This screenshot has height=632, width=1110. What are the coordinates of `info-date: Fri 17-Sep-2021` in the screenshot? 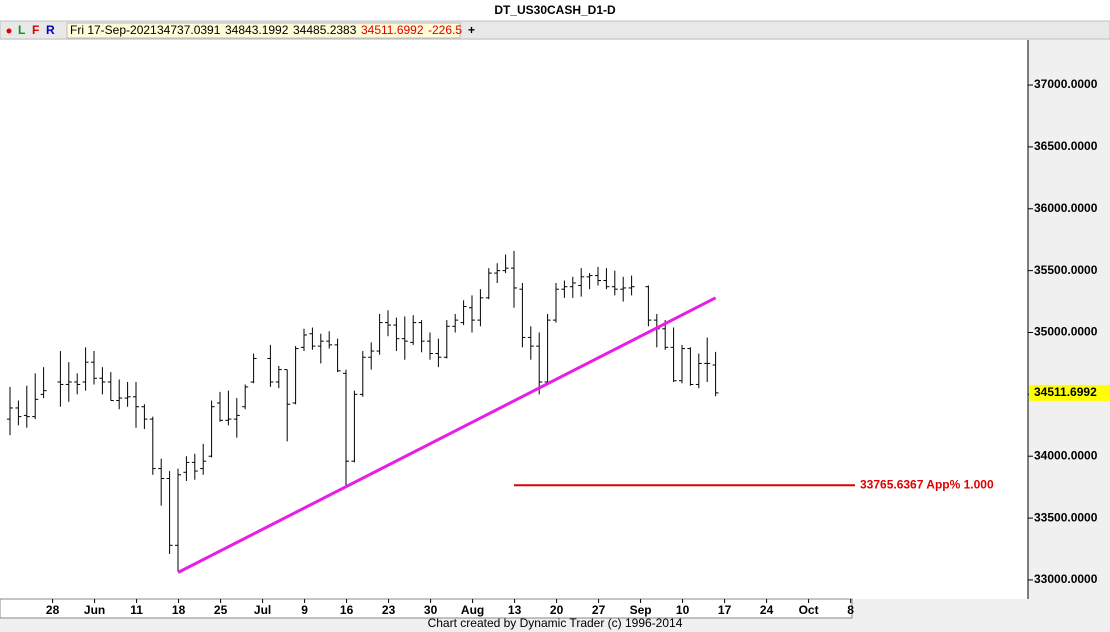 It's located at (113, 30).